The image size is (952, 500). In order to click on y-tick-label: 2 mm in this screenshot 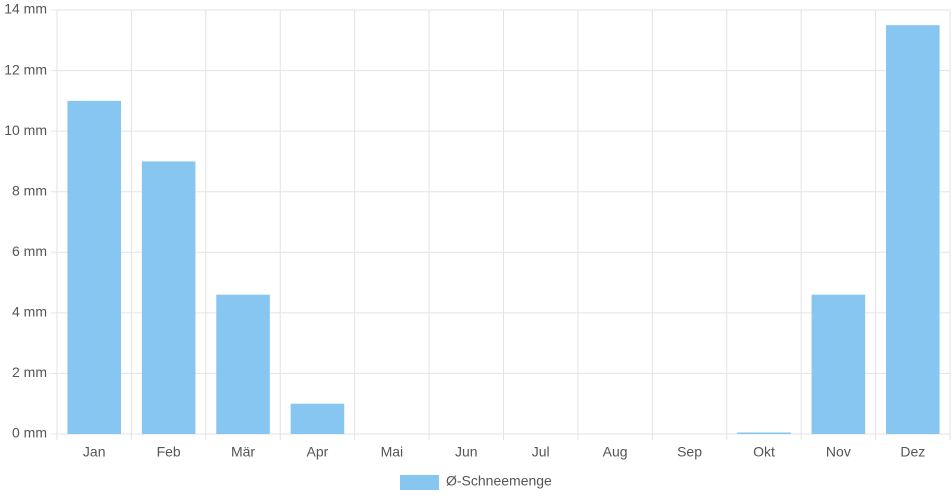, I will do `click(29, 372)`.